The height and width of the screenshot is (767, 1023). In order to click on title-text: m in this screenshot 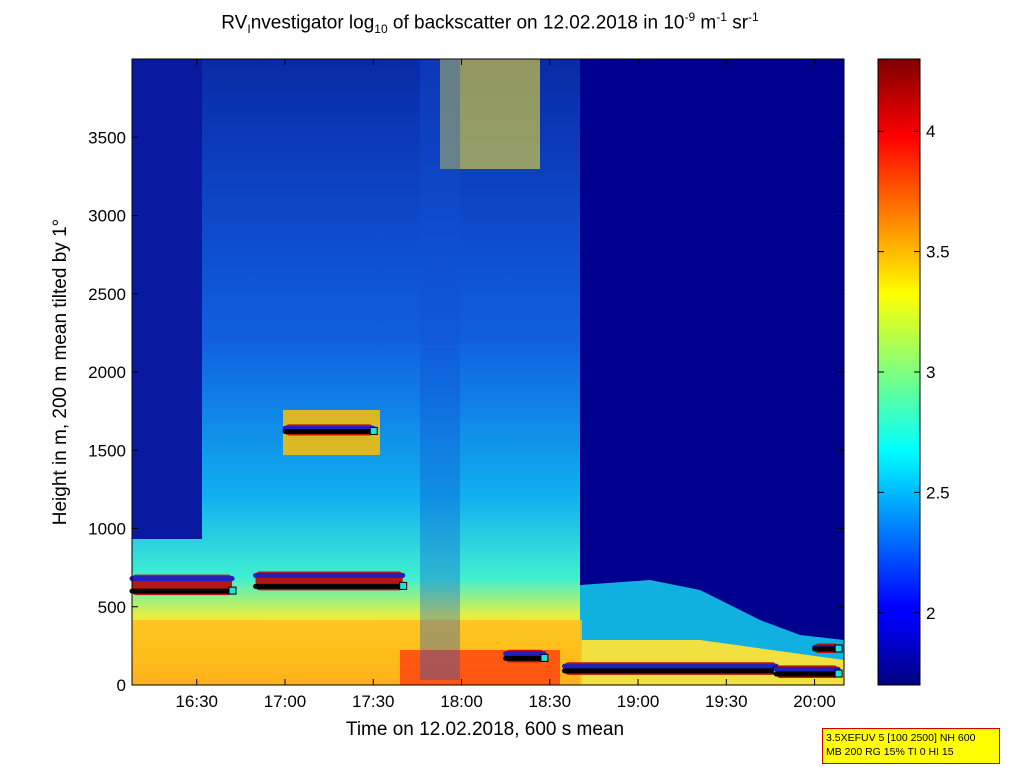, I will do `click(706, 23)`.